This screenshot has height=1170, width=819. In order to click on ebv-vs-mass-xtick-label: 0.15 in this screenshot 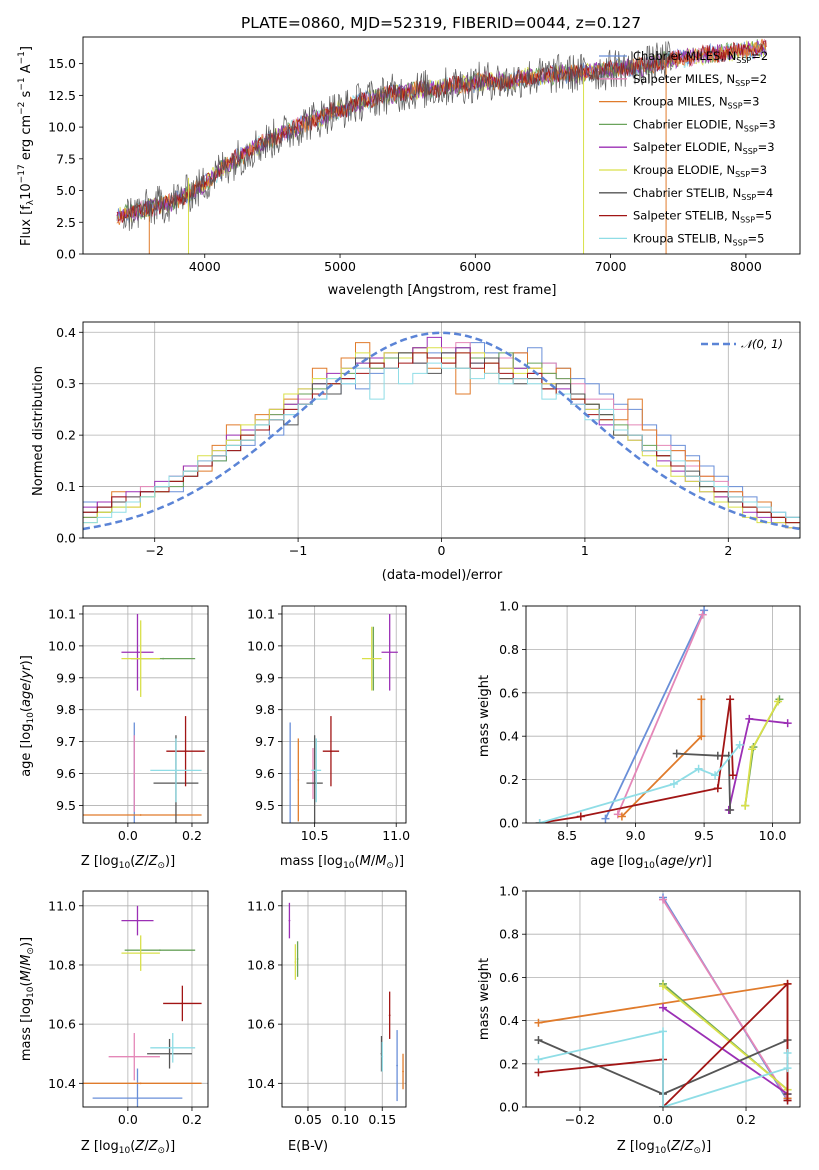, I will do `click(382, 1119)`.